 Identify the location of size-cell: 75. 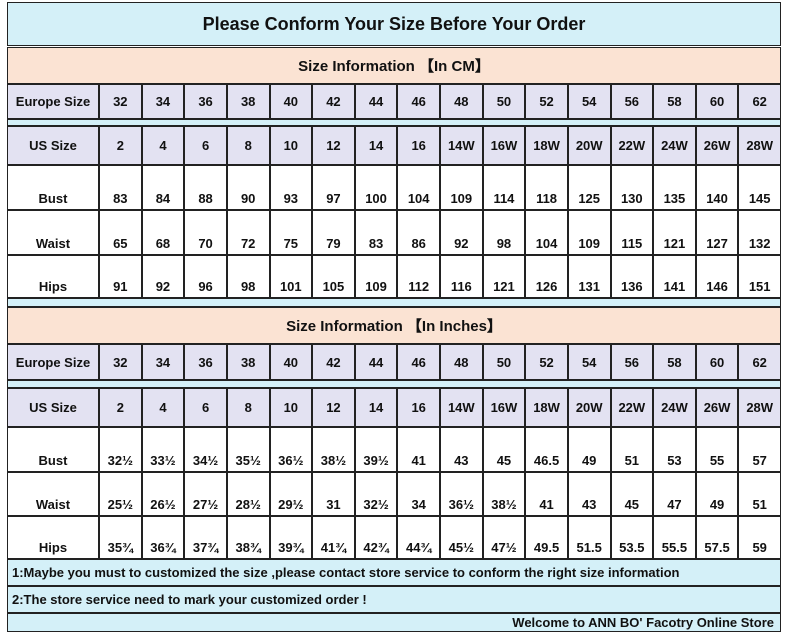
(291, 232).